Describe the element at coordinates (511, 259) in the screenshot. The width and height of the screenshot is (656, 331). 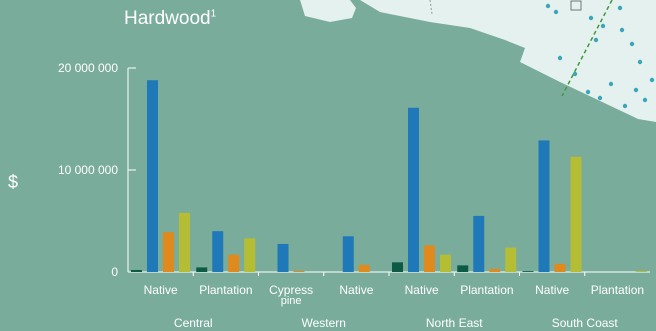
I see `bar-cat5-series3` at that location.